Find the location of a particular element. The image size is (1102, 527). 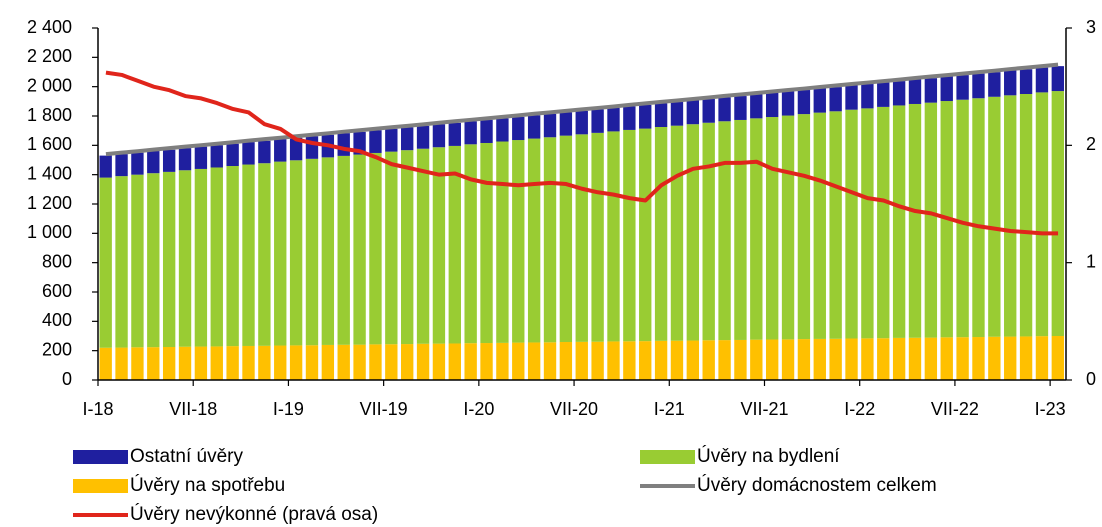

y-tick-label: 200 is located at coordinates (57, 349).